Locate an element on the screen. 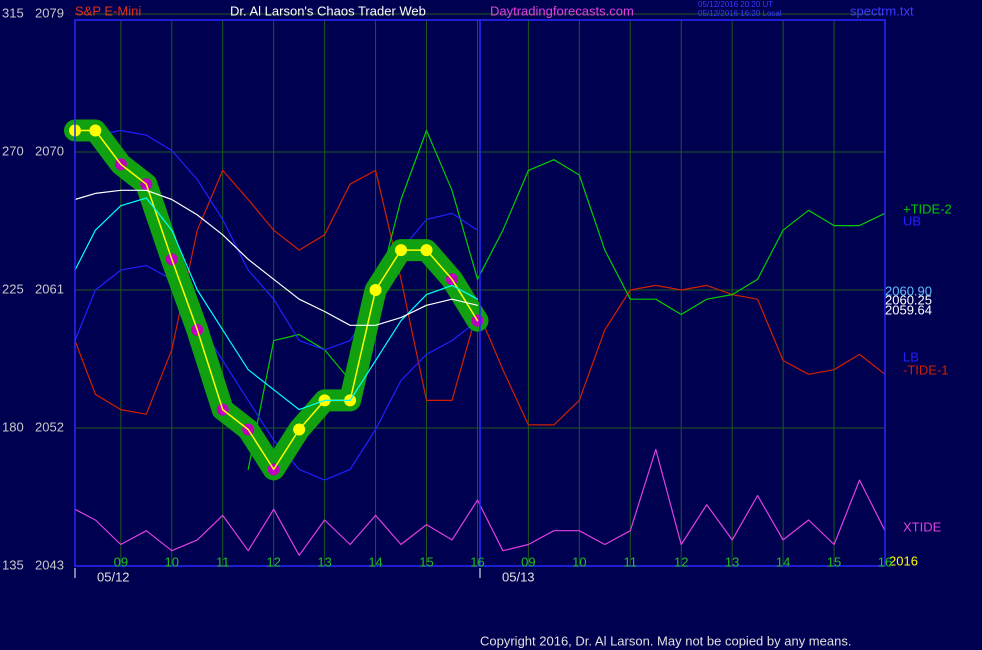 The image size is (982, 650). chart-title: Dr. Al Larson's Chaos Trader Web is located at coordinates (328, 10).